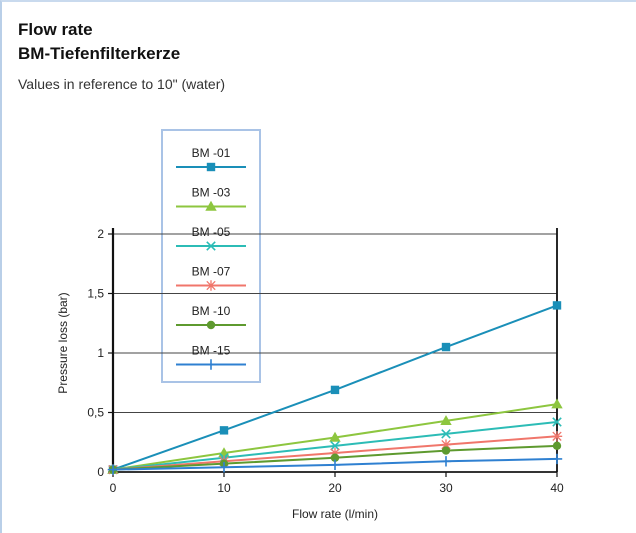  I want to click on x-tick-label: 20, so click(335, 488).